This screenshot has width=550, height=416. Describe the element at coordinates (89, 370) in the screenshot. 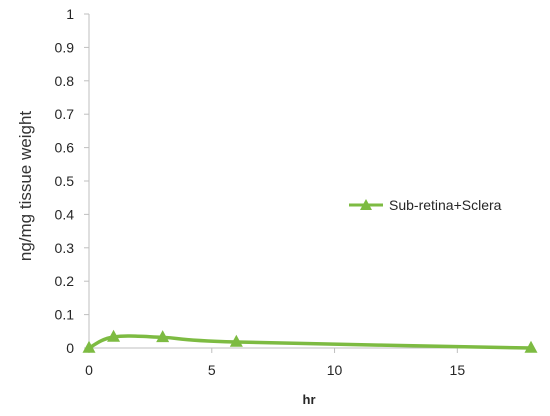

I see `x-tick-label: 0` at that location.